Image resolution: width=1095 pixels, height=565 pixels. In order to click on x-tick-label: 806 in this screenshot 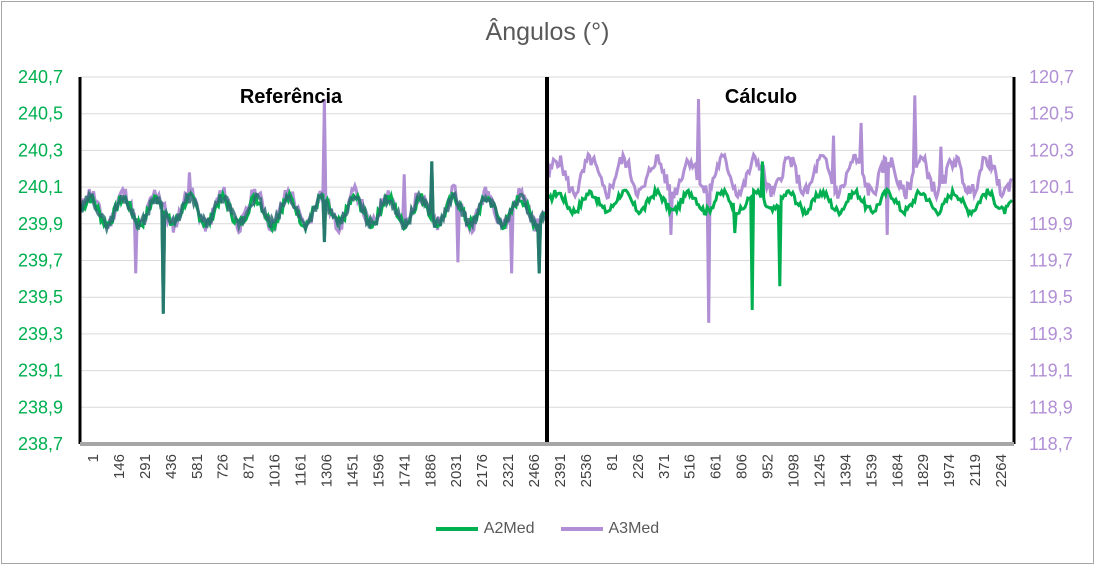, I will do `click(742, 466)`.